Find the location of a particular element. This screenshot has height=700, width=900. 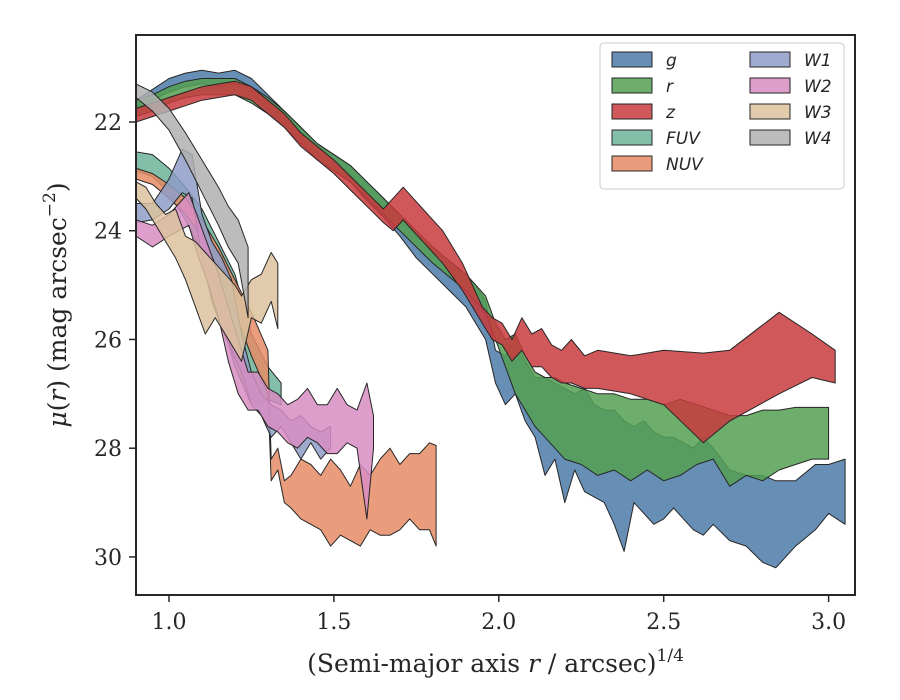

x-axis-ticks: 1.0 1.5 2.0 2.5 3.0 is located at coordinates (498, 615).